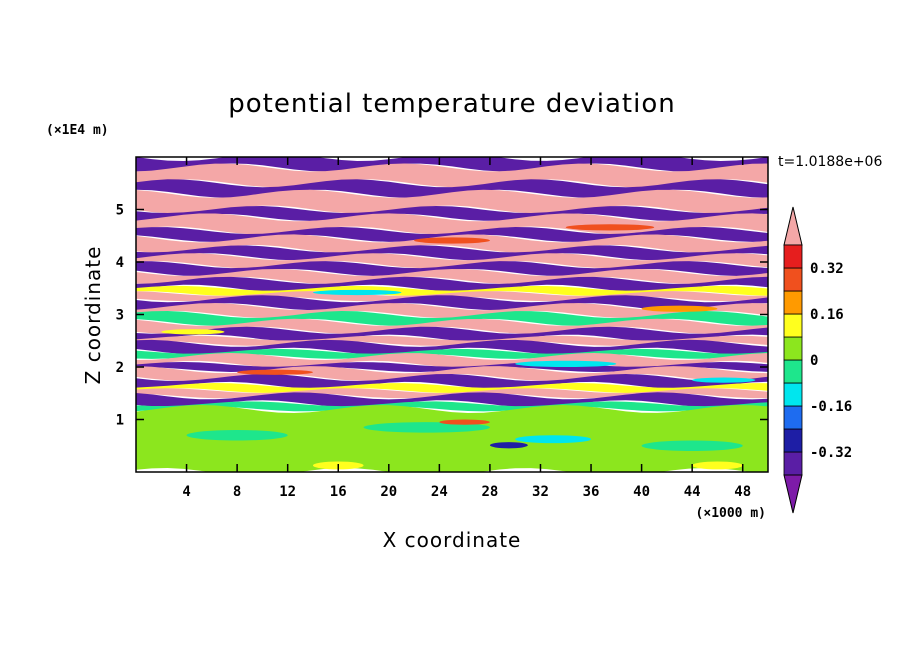  Describe the element at coordinates (830, 162) in the screenshot. I see `time-label: t=1.0188e+06` at that location.